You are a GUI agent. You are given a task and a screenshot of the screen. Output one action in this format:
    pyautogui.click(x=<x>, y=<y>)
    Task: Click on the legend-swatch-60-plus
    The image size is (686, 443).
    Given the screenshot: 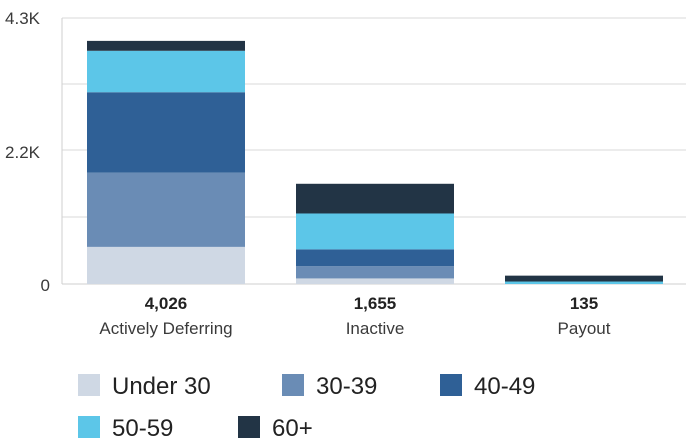 What is the action you would take?
    pyautogui.click(x=249, y=427)
    